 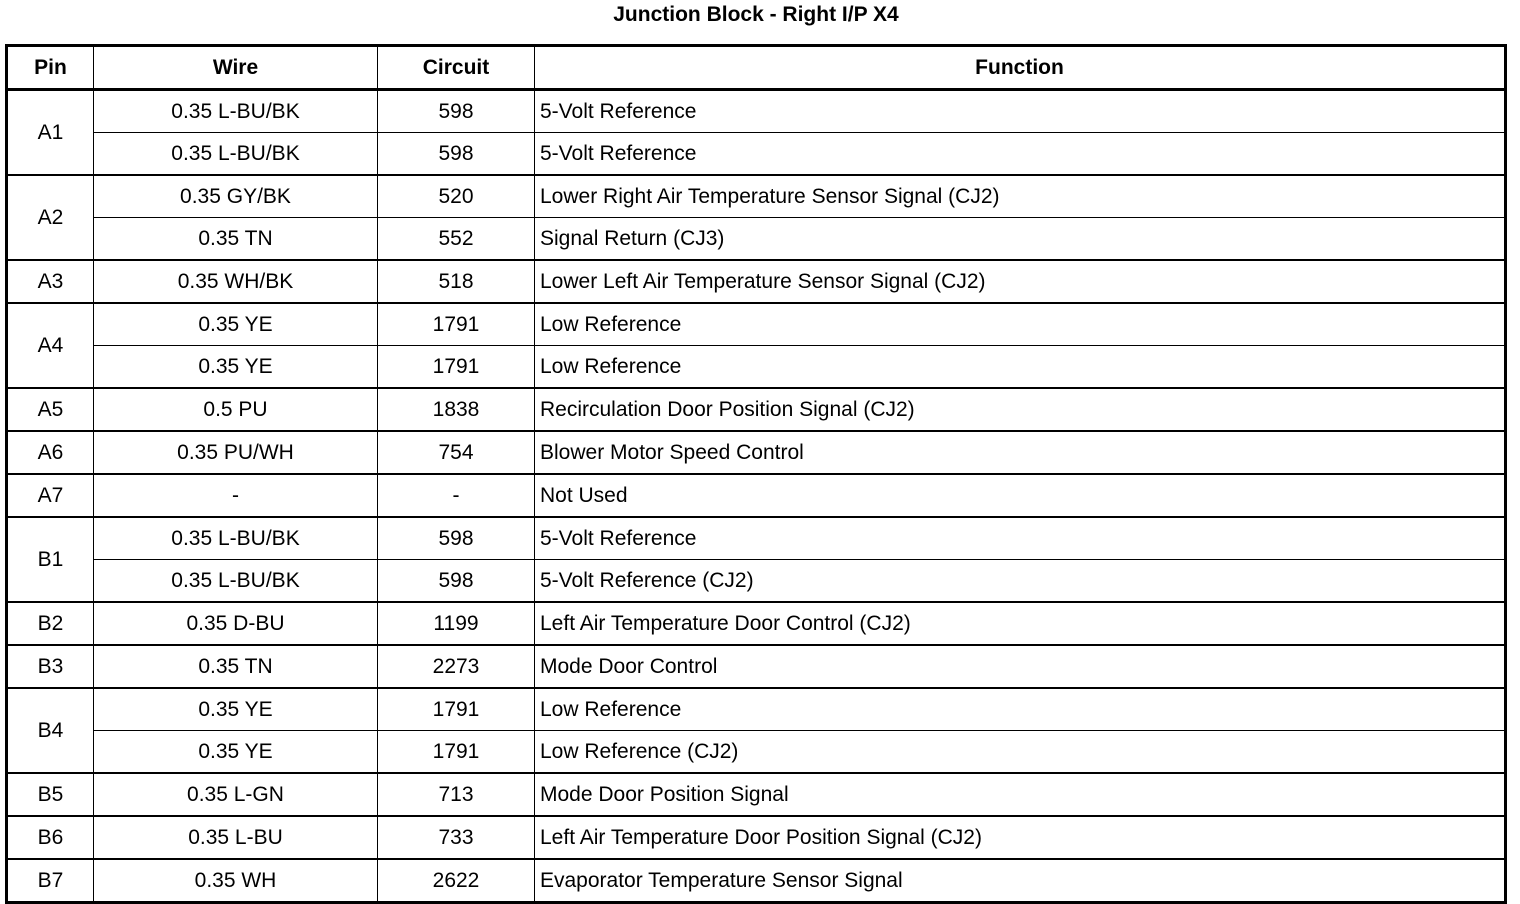 What do you see at coordinates (235, 794) in the screenshot?
I see `wire-cell: 0.35 L-GN` at bounding box center [235, 794].